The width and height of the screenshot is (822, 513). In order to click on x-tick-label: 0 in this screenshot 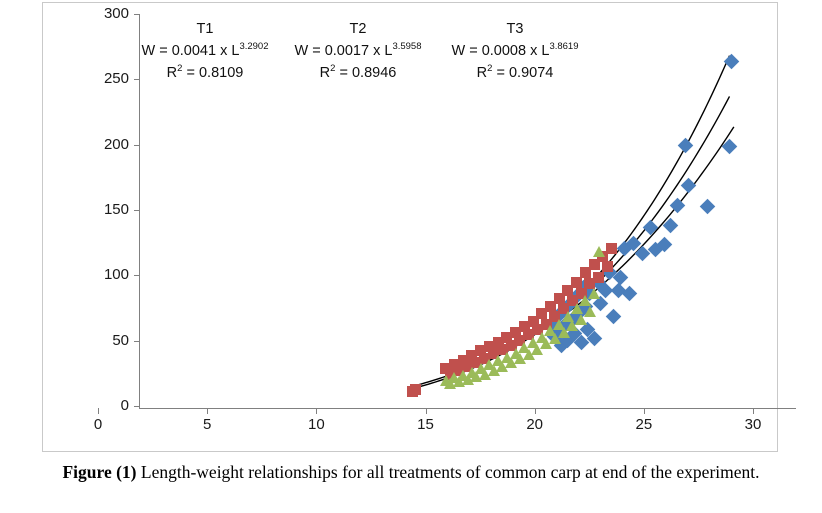, I will do `click(98, 424)`.